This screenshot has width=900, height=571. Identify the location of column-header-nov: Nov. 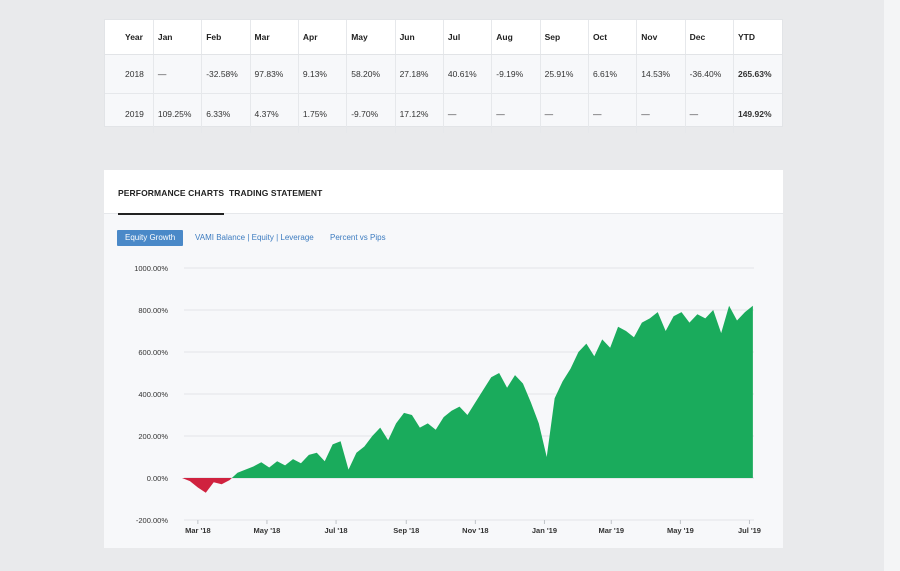
(661, 37).